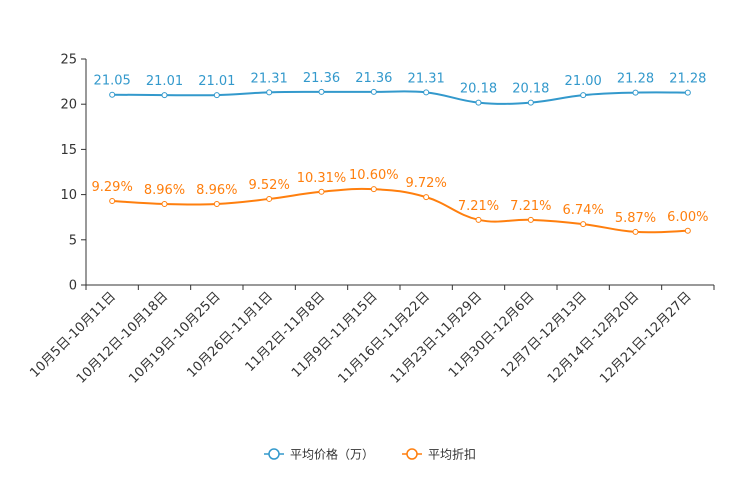  Describe the element at coordinates (452, 454) in the screenshot. I see `legend-label-2: 平均折扣` at that location.